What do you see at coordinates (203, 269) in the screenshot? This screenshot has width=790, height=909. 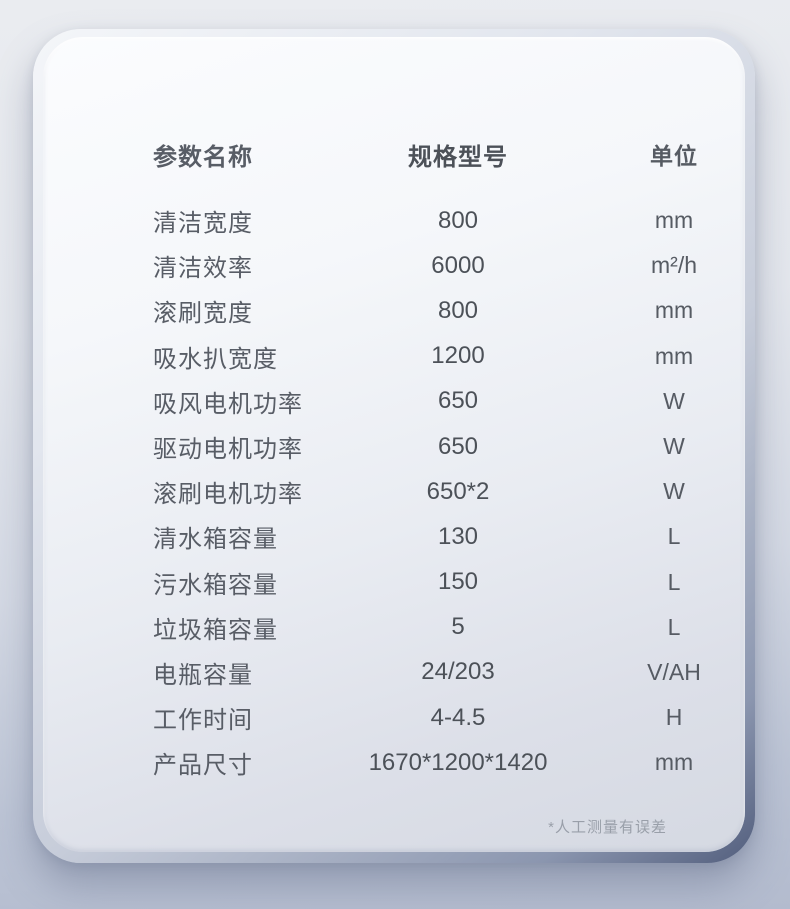 I see `param-name: 清洁效率` at bounding box center [203, 269].